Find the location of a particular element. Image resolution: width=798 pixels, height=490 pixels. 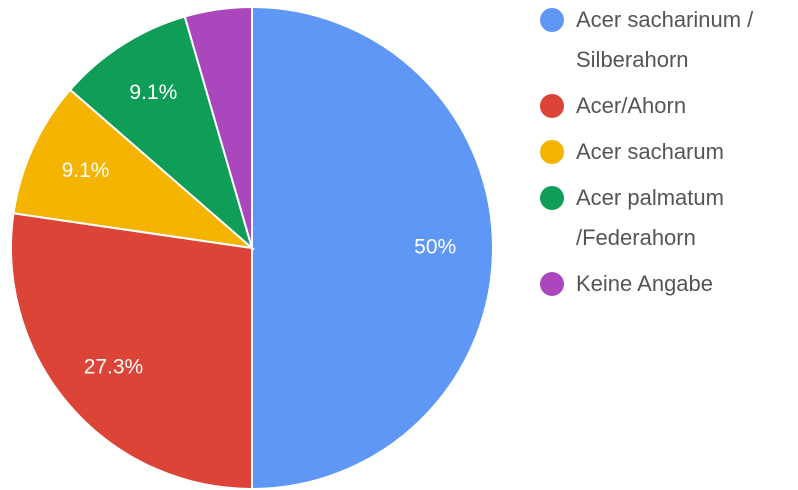

legend-item: Keine Angabe is located at coordinates (669, 286).